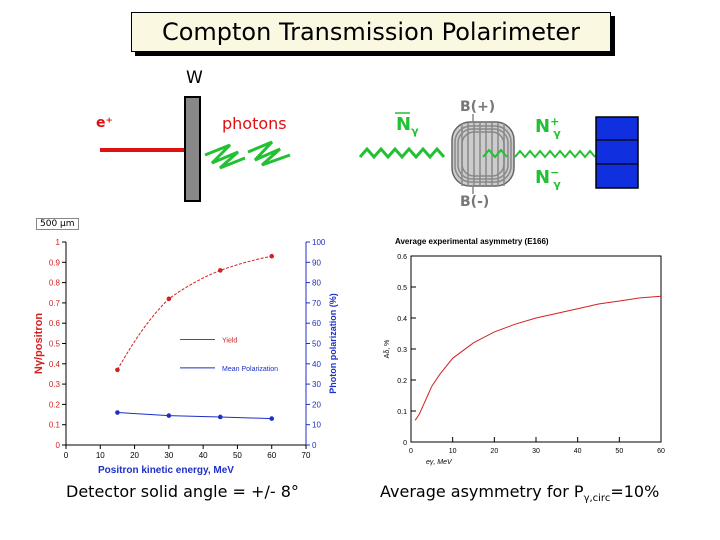 The image size is (720, 540). Describe the element at coordinates (402, 153) in the screenshot. I see `incoming-photon-wave` at that location.